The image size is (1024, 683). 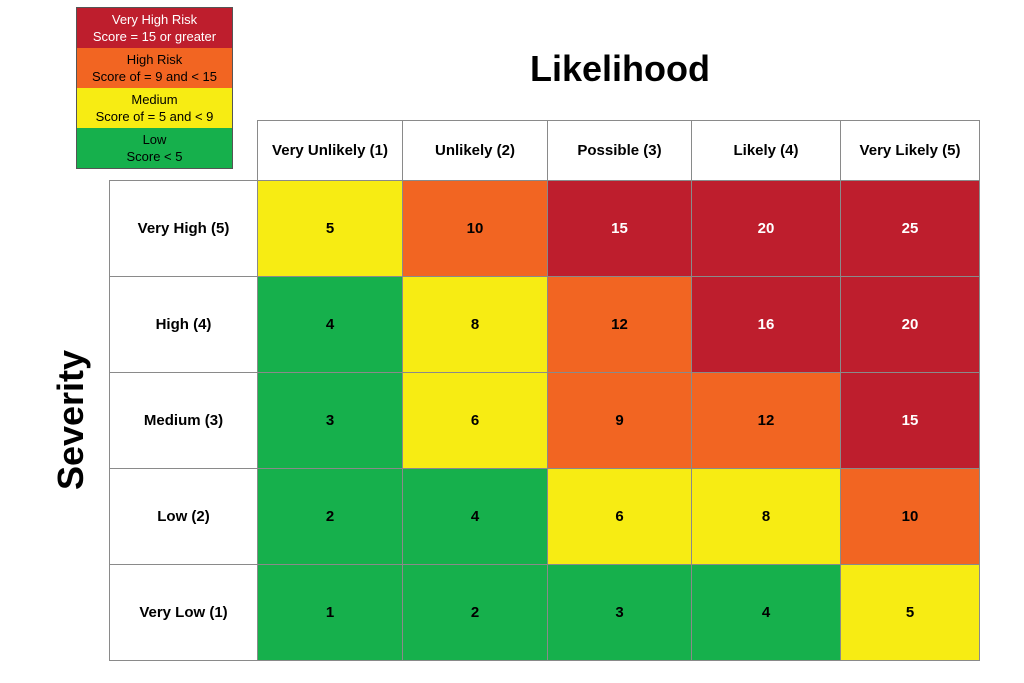 I want to click on severity-row-very-high: Very High (5) 5 10 15 20 25, so click(x=544, y=228).